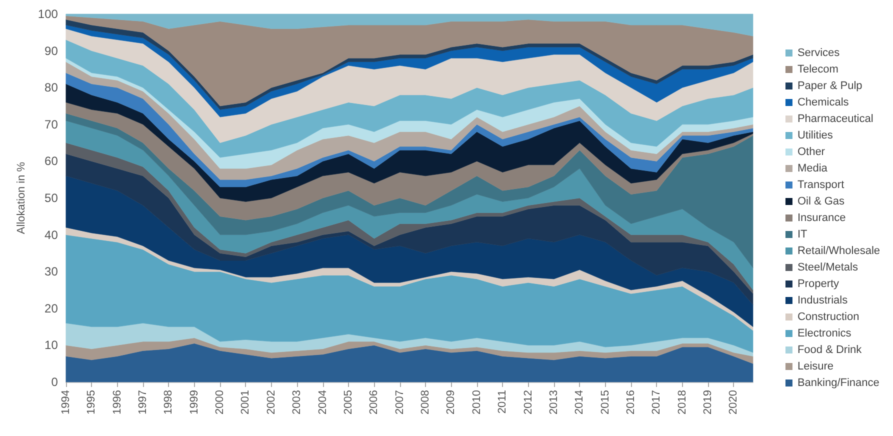 The image size is (893, 436). What do you see at coordinates (246, 402) in the screenshot?
I see `x-tick-label: 2001` at bounding box center [246, 402].